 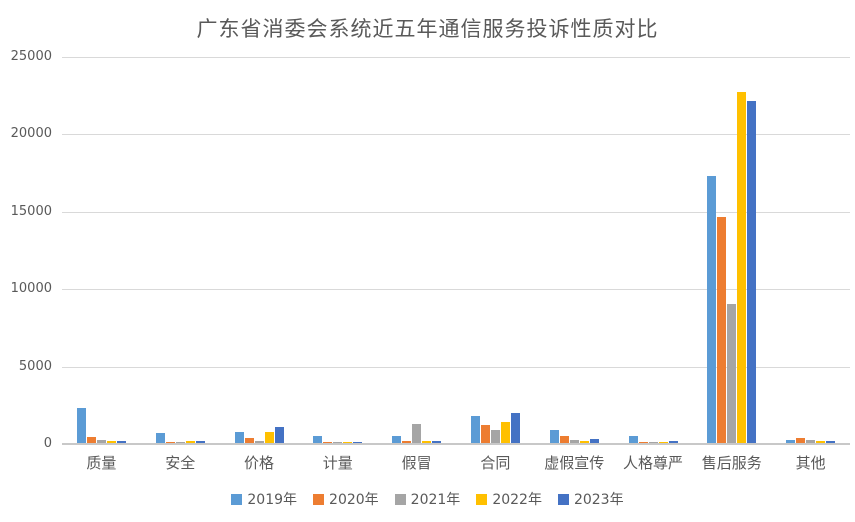 What do you see at coordinates (517, 500) in the screenshot?
I see `legend-label: 2022年` at bounding box center [517, 500].